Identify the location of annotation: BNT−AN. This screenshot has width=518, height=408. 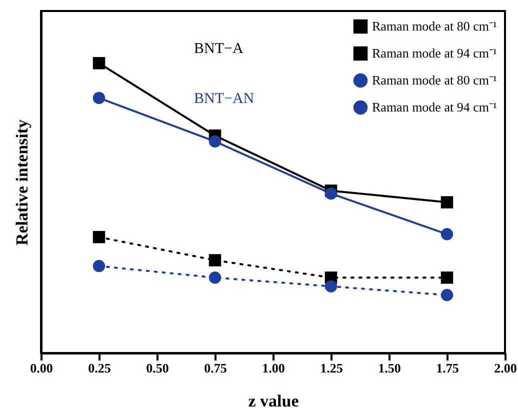
(224, 99).